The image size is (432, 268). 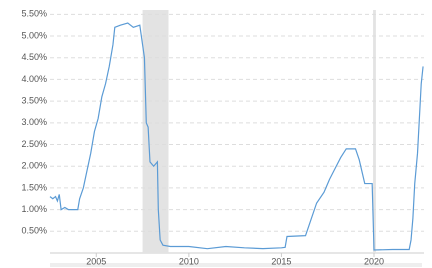 I want to click on y-tick-label: 4.50%, so click(x=34, y=57).